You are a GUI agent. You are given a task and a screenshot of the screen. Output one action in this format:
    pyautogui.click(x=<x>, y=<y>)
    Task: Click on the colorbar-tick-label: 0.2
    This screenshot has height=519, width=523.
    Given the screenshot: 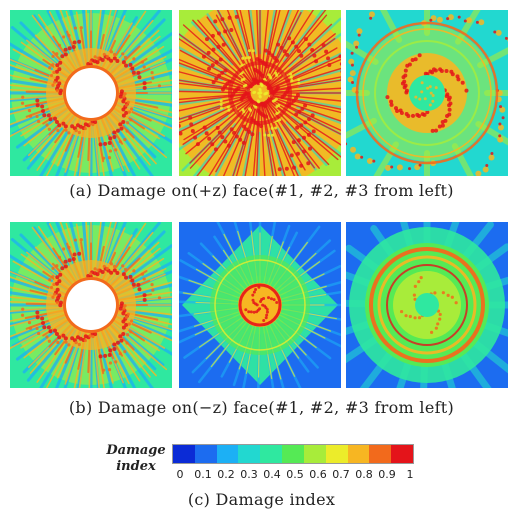 What is the action you would take?
    pyautogui.click(x=226, y=474)
    